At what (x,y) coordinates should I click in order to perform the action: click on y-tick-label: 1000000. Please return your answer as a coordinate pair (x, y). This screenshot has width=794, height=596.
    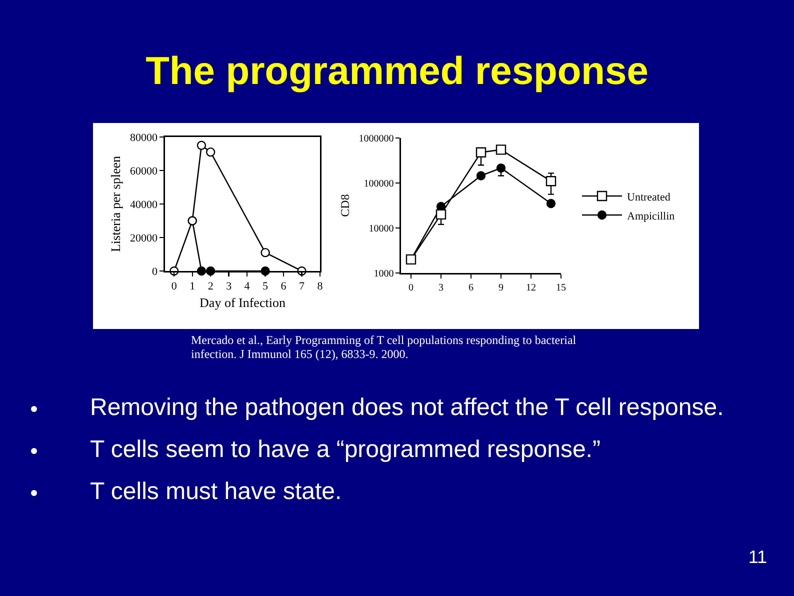
    Looking at the image, I should click on (376, 139).